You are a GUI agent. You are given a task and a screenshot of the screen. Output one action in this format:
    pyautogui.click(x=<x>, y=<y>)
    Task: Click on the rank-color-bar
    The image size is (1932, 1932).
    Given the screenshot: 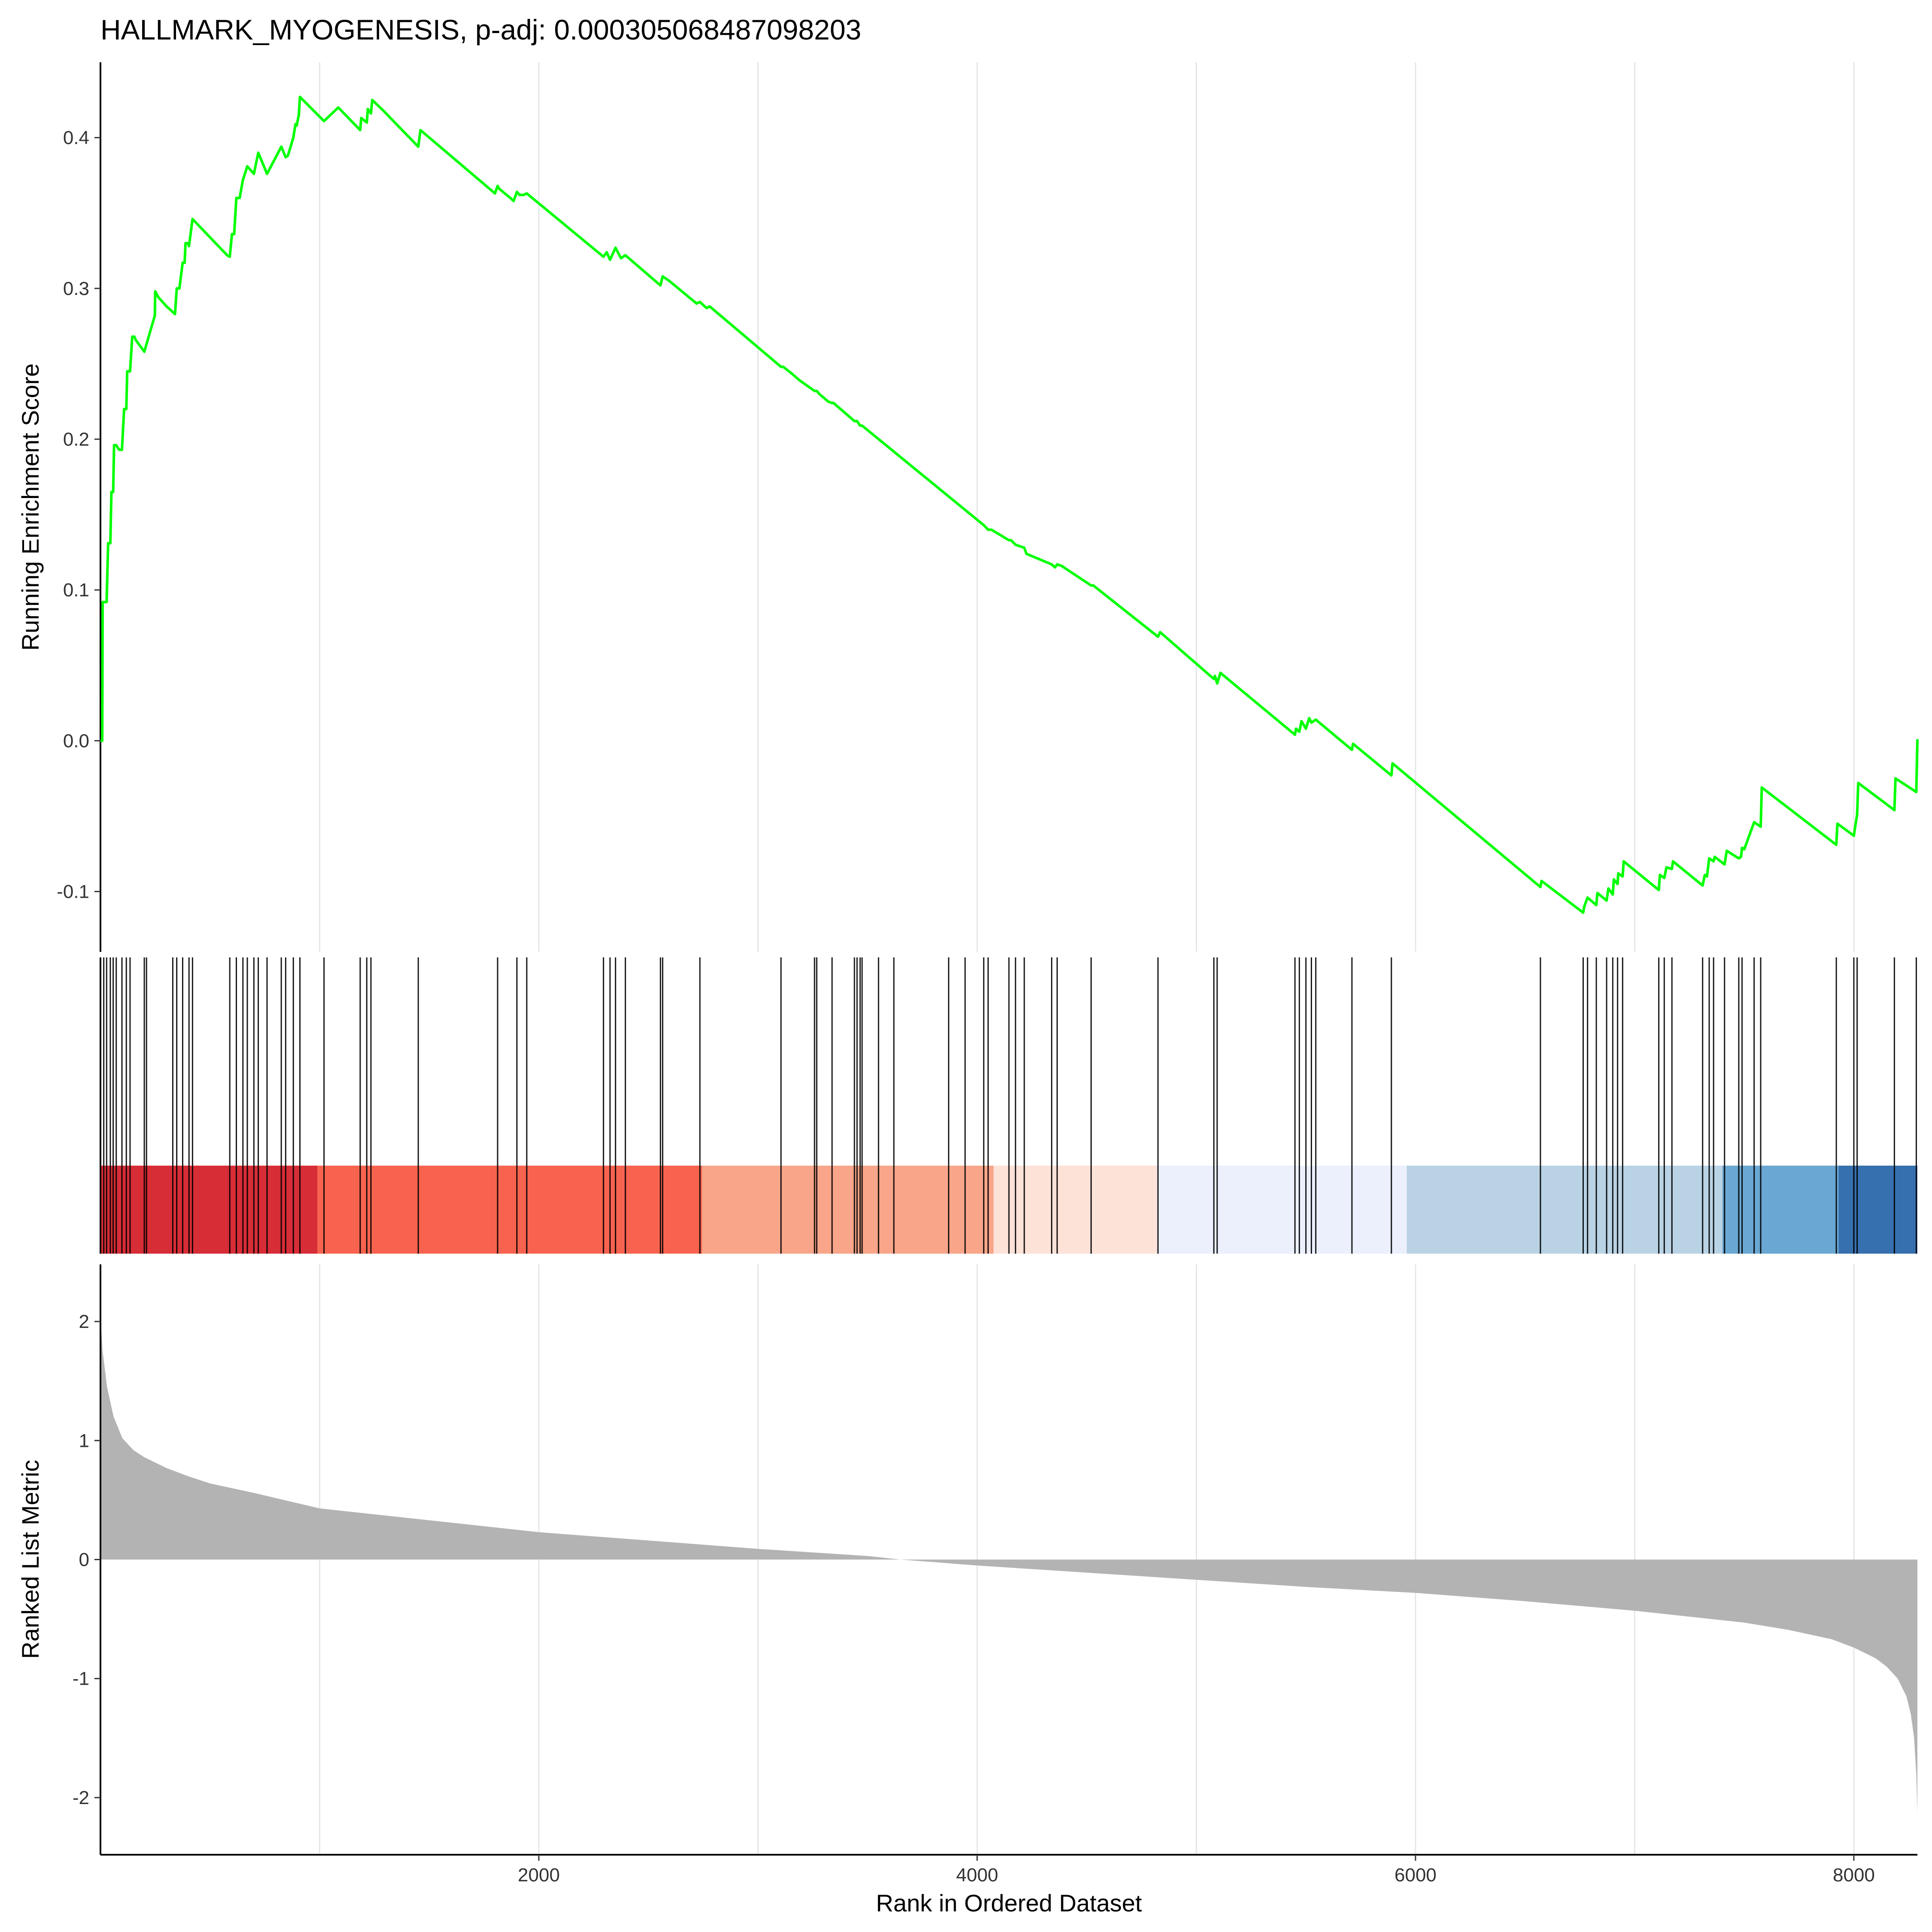 What is the action you would take?
    pyautogui.click(x=1009, y=1210)
    